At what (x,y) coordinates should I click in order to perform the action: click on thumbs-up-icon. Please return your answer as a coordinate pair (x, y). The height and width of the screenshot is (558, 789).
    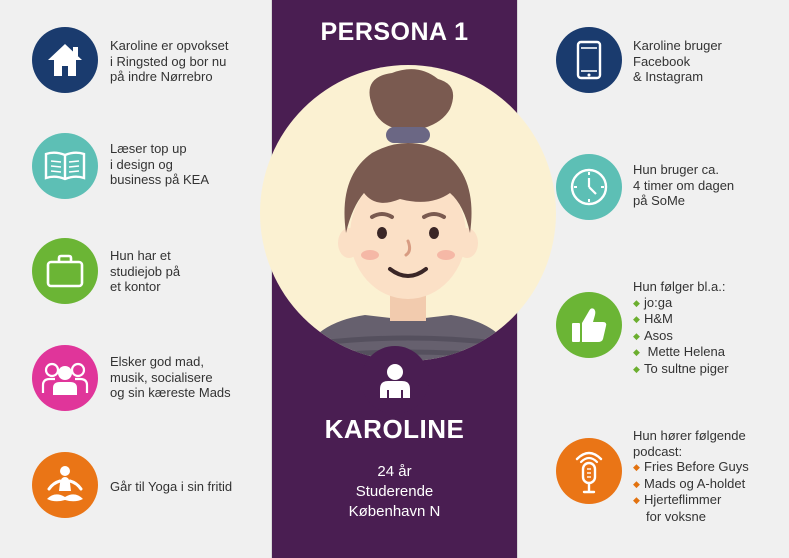
    Looking at the image, I should click on (589, 325).